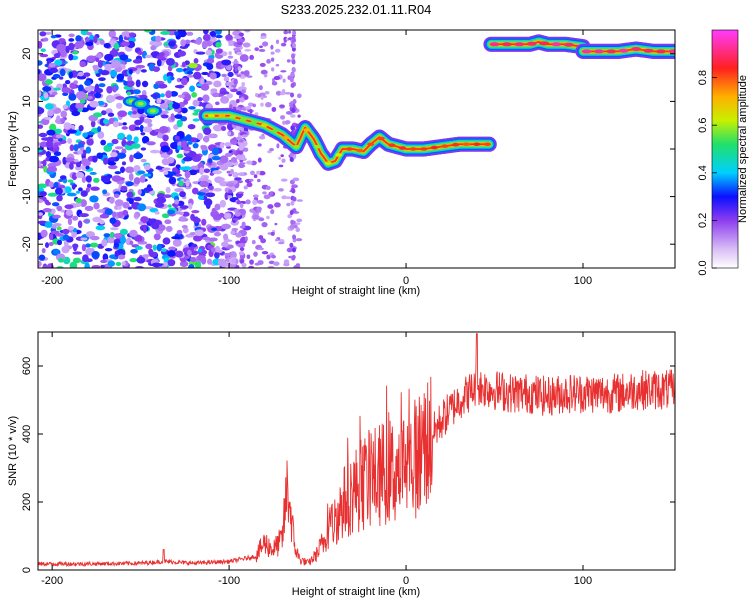 The image size is (750, 600). I want to click on colorbar-strip, so click(725, 149).